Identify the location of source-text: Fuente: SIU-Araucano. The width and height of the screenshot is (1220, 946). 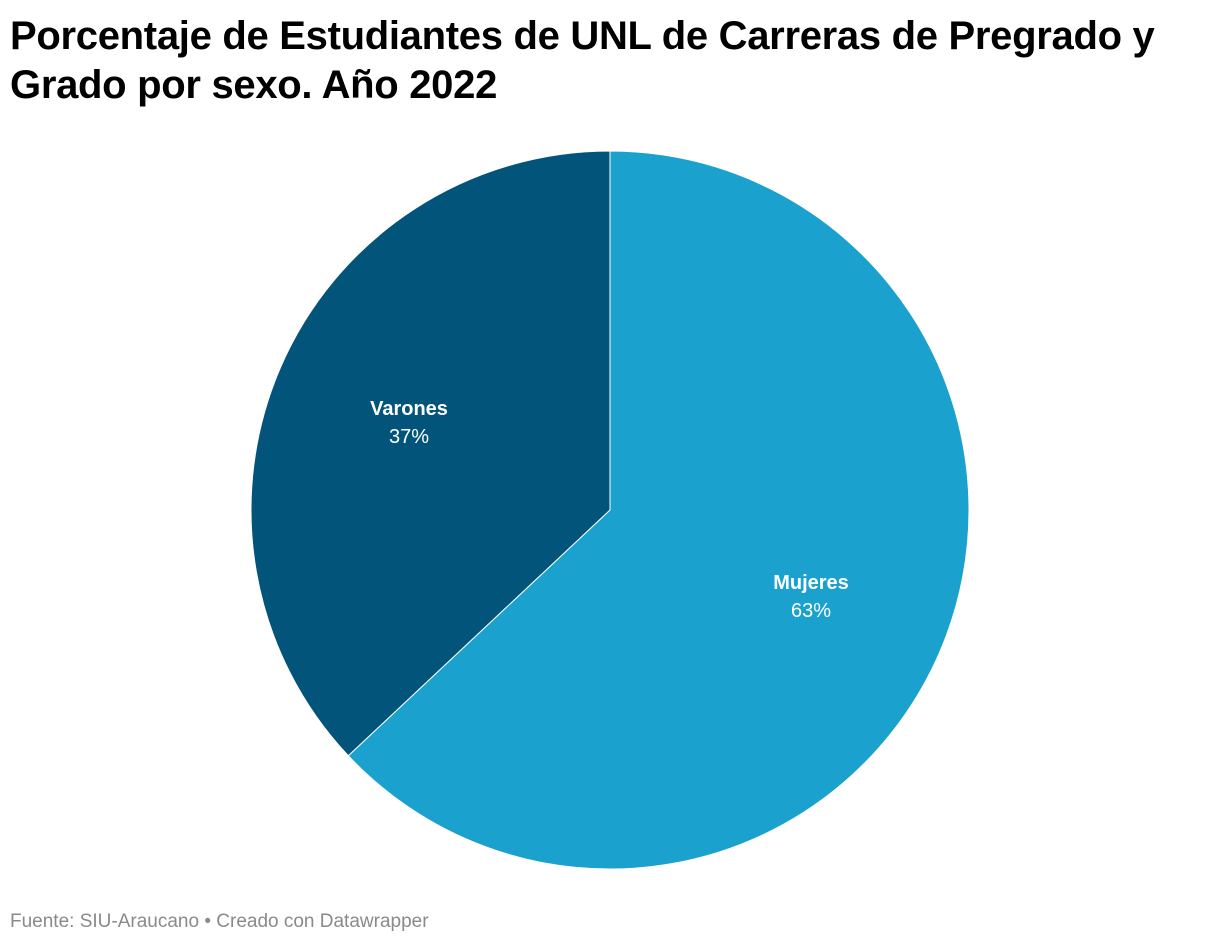
(105, 921).